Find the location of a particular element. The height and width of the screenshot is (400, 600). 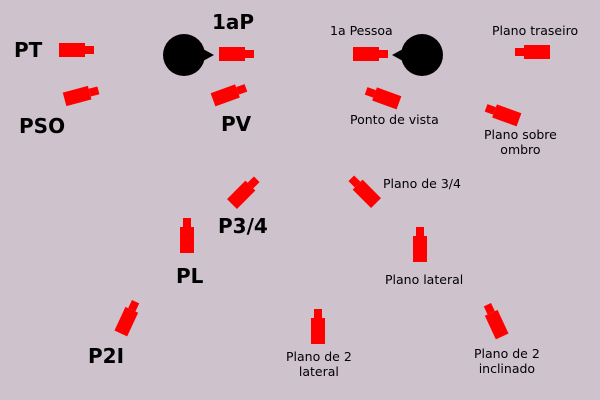

camera-pt-icon is located at coordinates (76, 50).